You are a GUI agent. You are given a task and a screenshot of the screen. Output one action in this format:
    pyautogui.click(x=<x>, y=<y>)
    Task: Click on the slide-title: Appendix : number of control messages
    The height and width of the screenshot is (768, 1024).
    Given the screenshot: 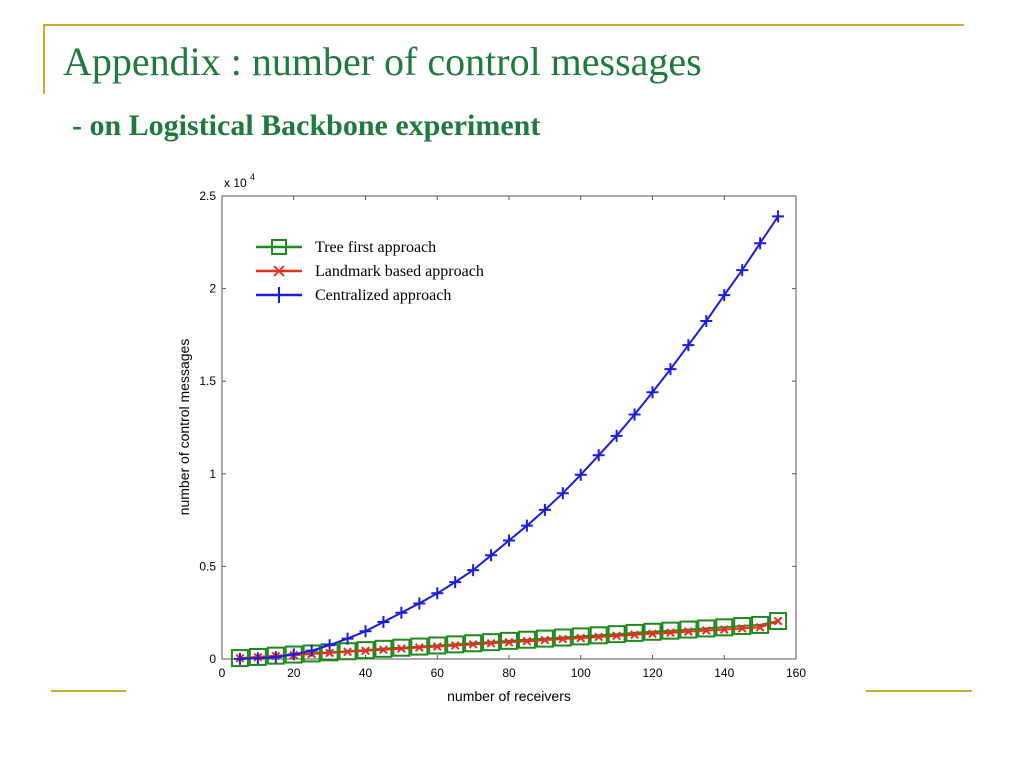 What is the action you would take?
    pyautogui.click(x=382, y=61)
    